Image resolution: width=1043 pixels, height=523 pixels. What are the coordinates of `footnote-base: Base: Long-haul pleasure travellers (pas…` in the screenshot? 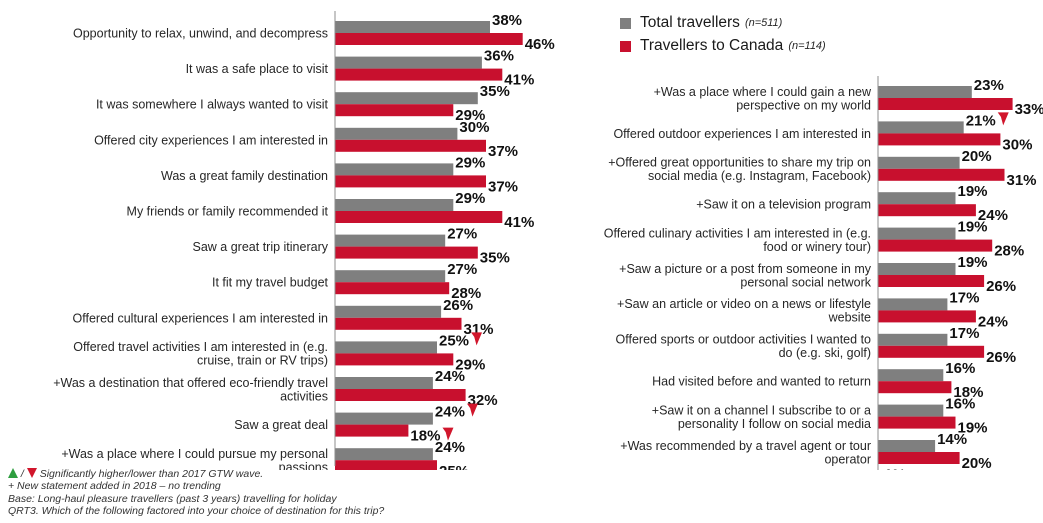 It's located at (172, 498).